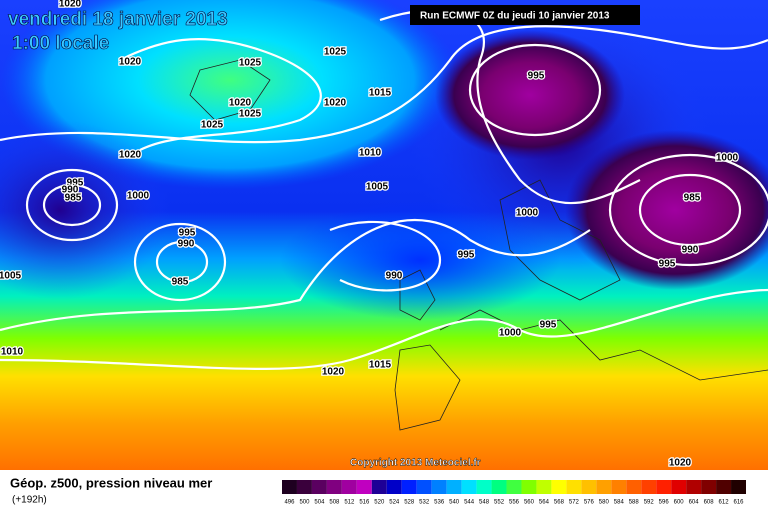  Describe the element at coordinates (514, 503) in the screenshot. I see `scale-label: 556` at that location.